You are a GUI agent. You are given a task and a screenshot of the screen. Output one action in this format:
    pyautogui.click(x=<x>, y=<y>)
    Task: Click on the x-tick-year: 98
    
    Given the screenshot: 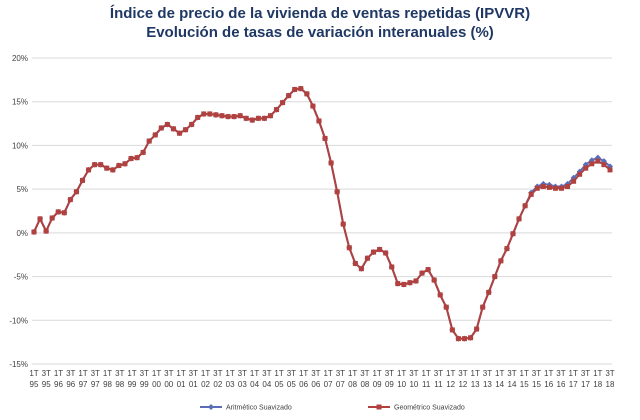 What is the action you would take?
    pyautogui.click(x=107, y=384)
    